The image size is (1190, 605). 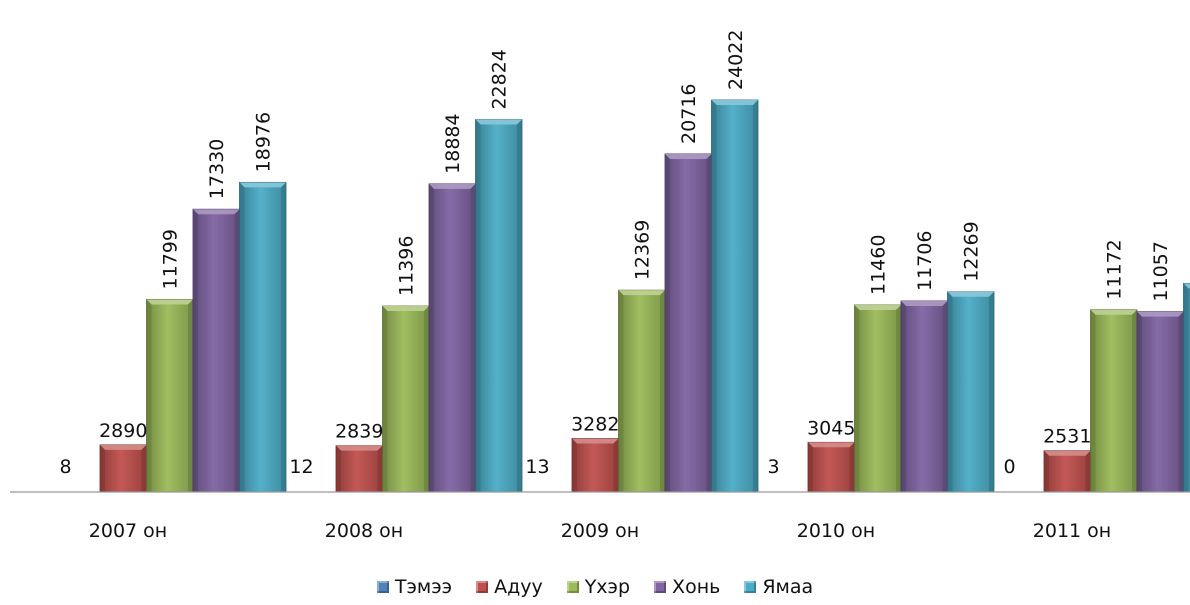 What do you see at coordinates (1009, 467) in the screenshot?
I see `data-label: 0` at bounding box center [1009, 467].